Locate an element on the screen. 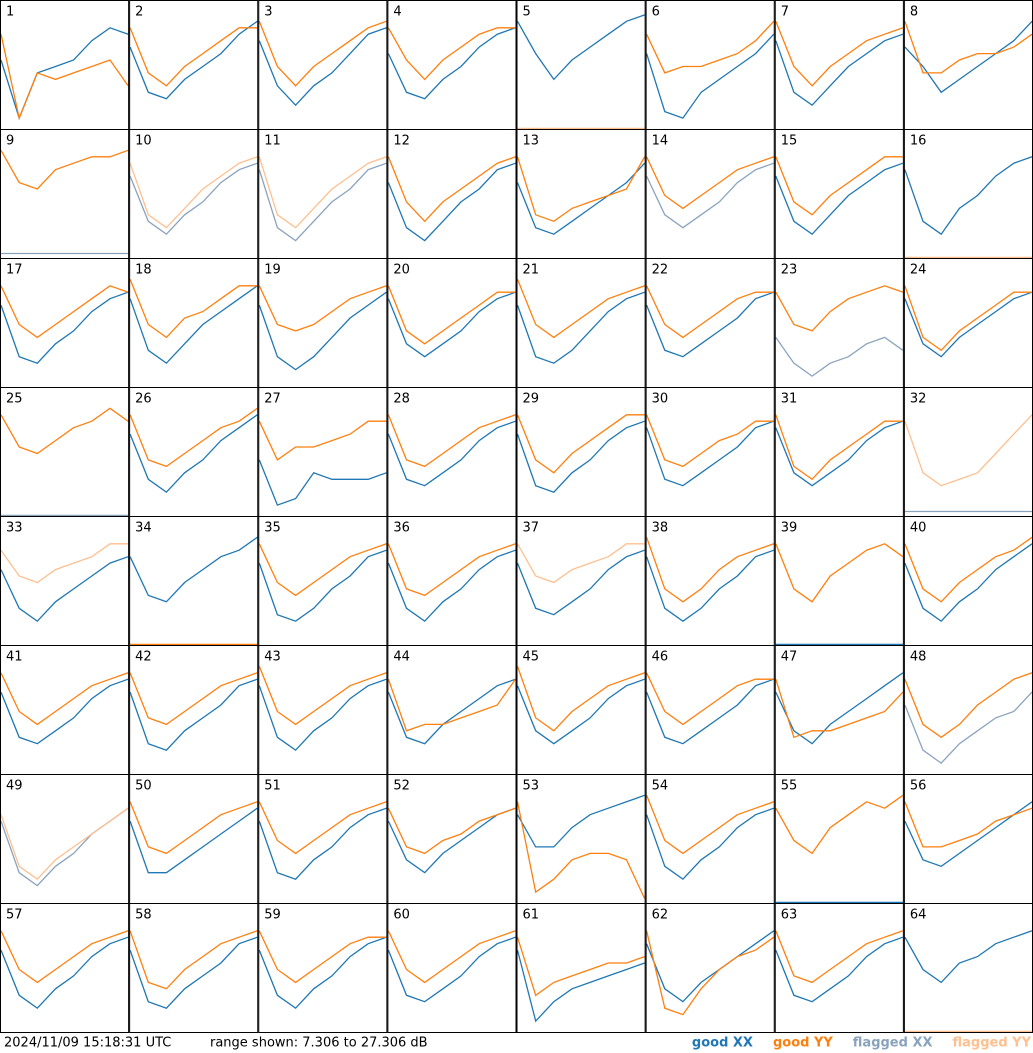 The width and height of the screenshot is (1033, 1053). panel-label: 8 is located at coordinates (914, 12).